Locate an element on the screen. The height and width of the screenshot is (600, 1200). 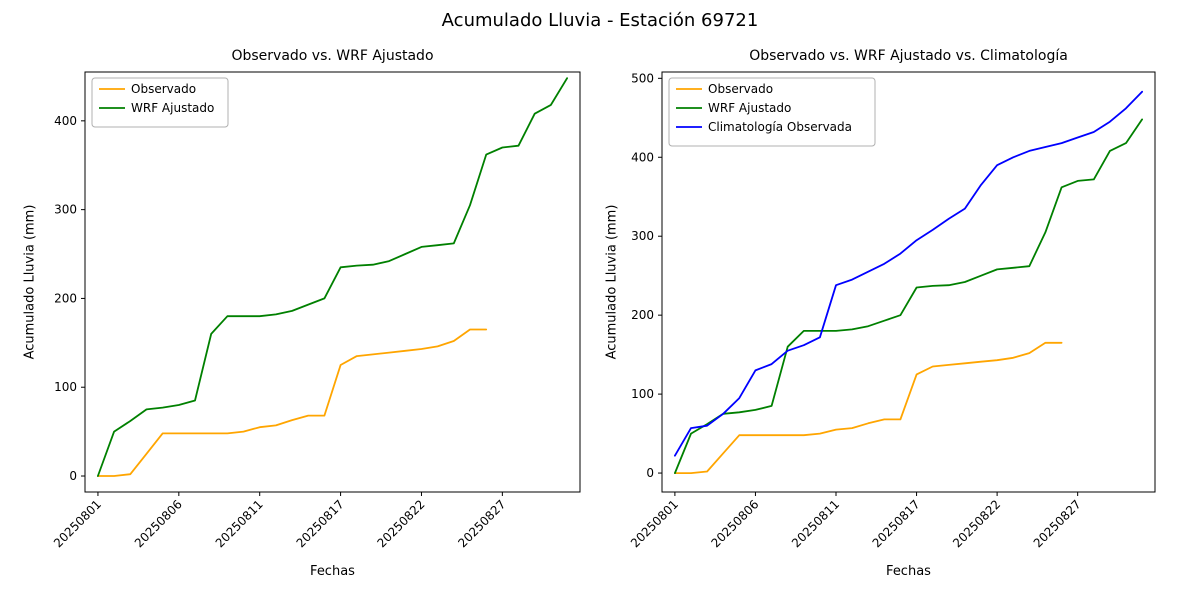
y-tick-label: 500 is located at coordinates (642, 78).